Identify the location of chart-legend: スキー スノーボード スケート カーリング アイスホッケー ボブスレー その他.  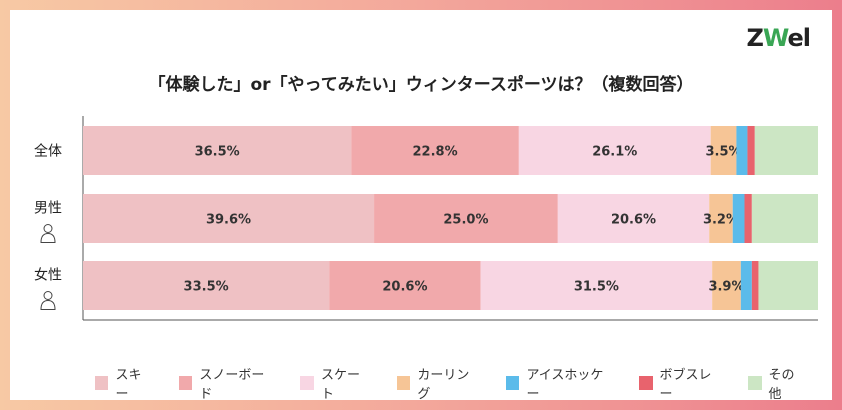
(463, 383).